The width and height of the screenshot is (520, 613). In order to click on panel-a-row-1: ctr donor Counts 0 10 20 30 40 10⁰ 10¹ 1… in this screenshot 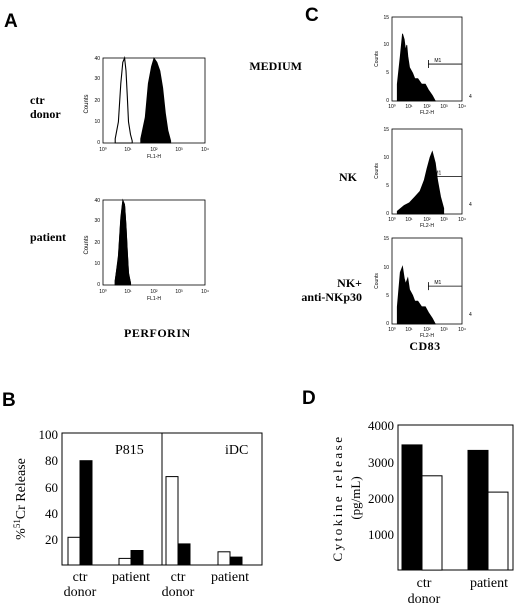, I will do `click(119, 107)`.